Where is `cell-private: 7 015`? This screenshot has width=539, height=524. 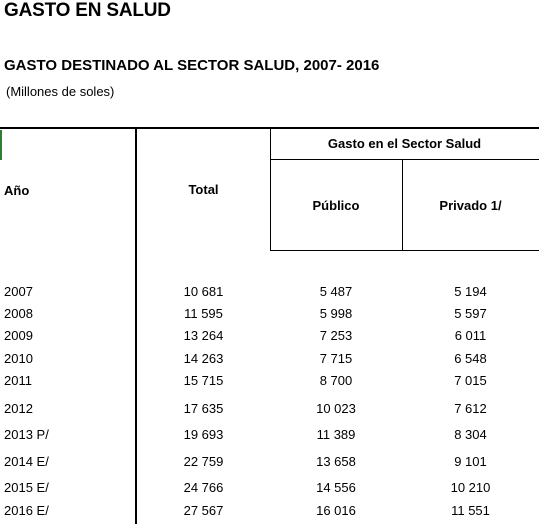 cell-private: 7 015 is located at coordinates (470, 380).